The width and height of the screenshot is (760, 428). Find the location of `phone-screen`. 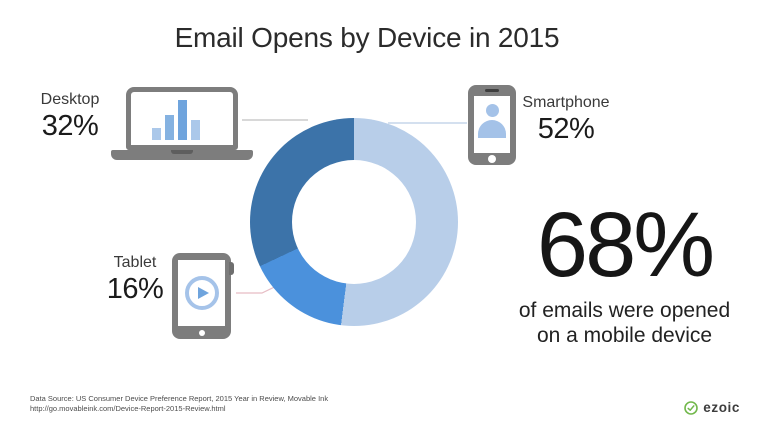

phone-screen is located at coordinates (492, 124).